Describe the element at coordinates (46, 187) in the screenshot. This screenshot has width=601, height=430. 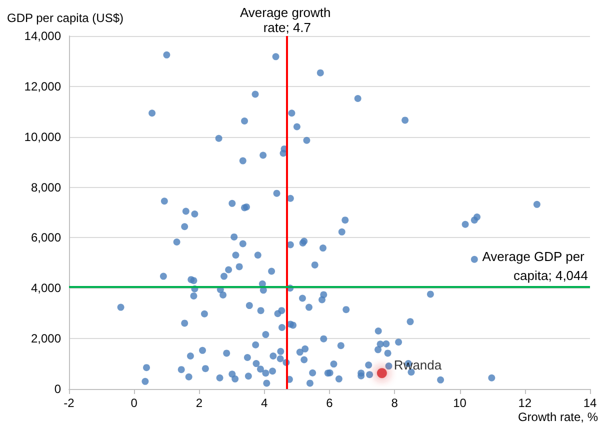
I see `y-tick-label: 8,000` at that location.